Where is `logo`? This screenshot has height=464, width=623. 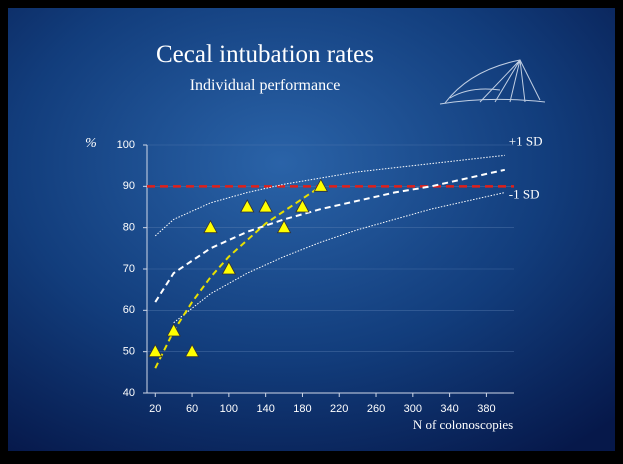 logo is located at coordinates (492, 82).